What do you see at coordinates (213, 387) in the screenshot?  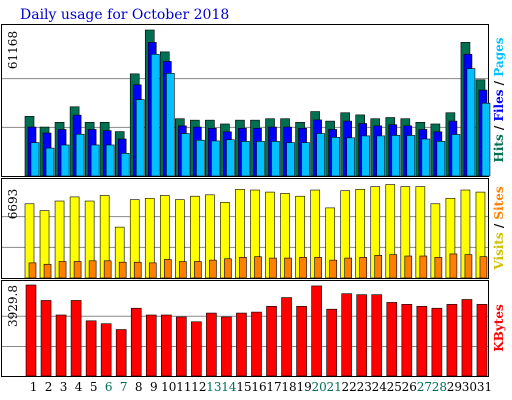 I see `x-label-day-13: 13` at bounding box center [213, 387].